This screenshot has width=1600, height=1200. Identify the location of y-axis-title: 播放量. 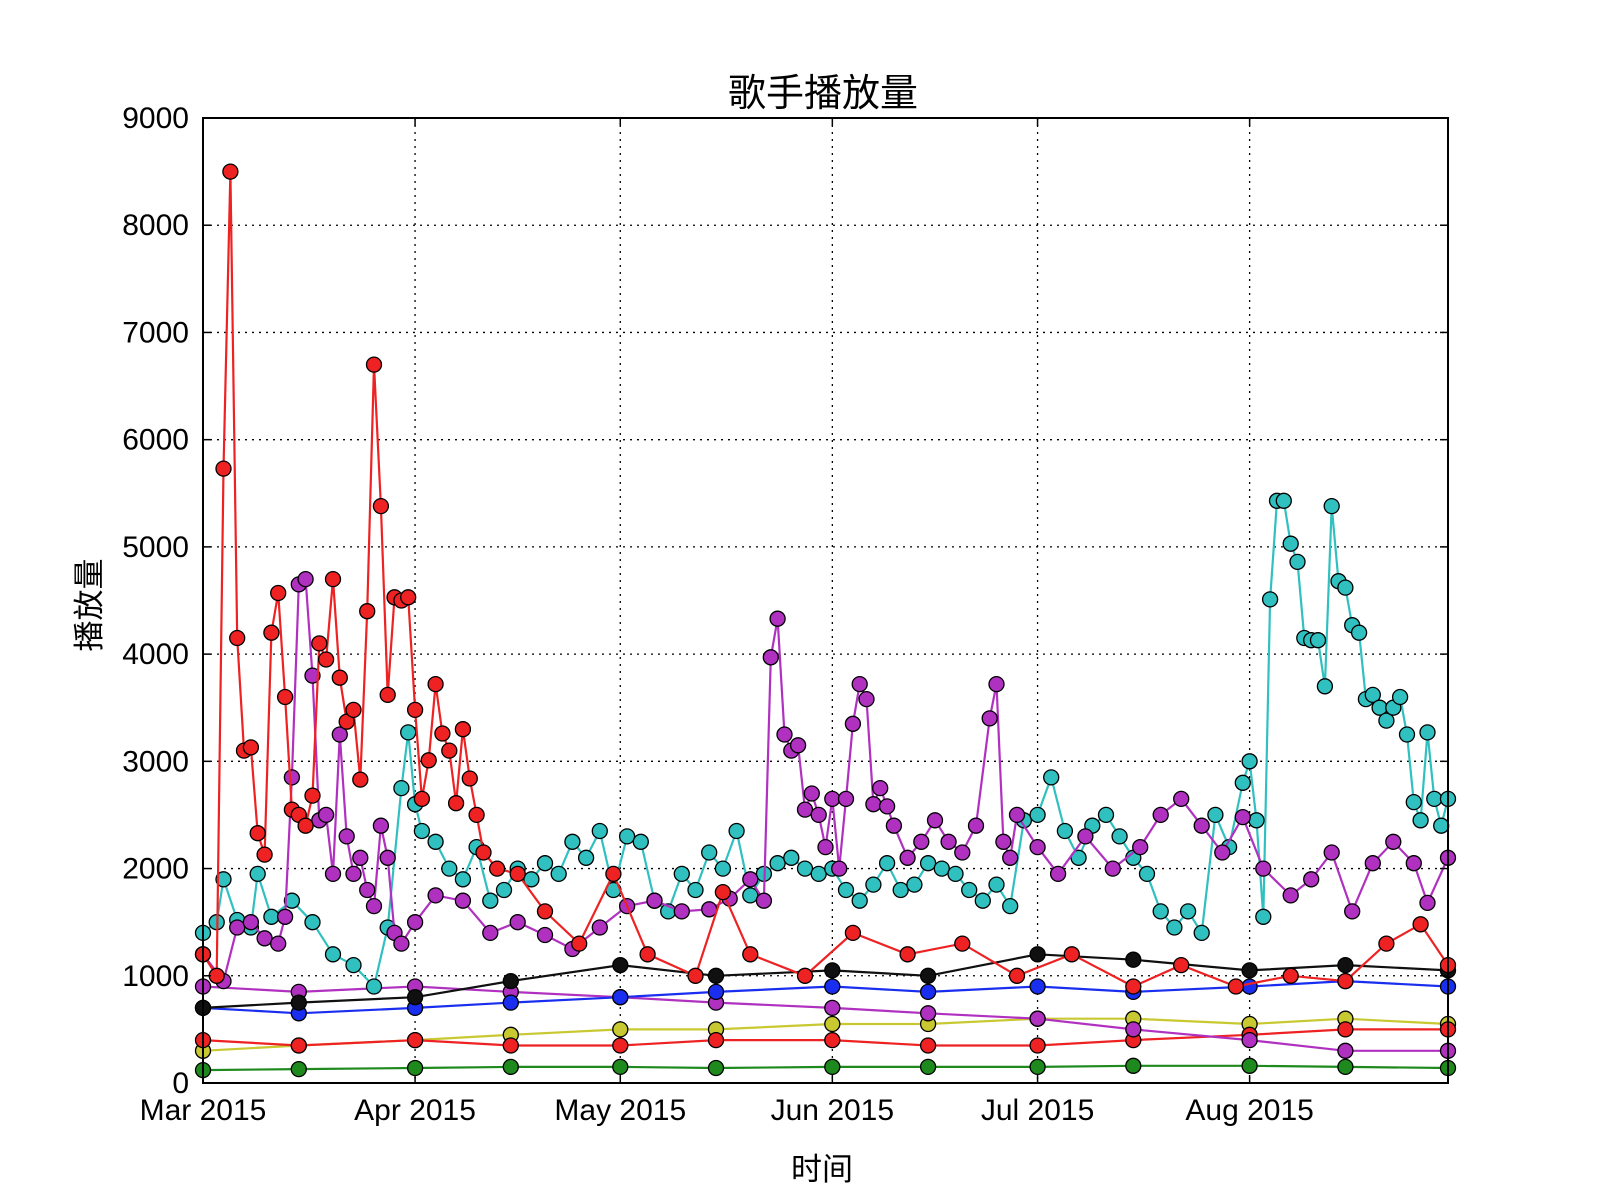
(90, 605).